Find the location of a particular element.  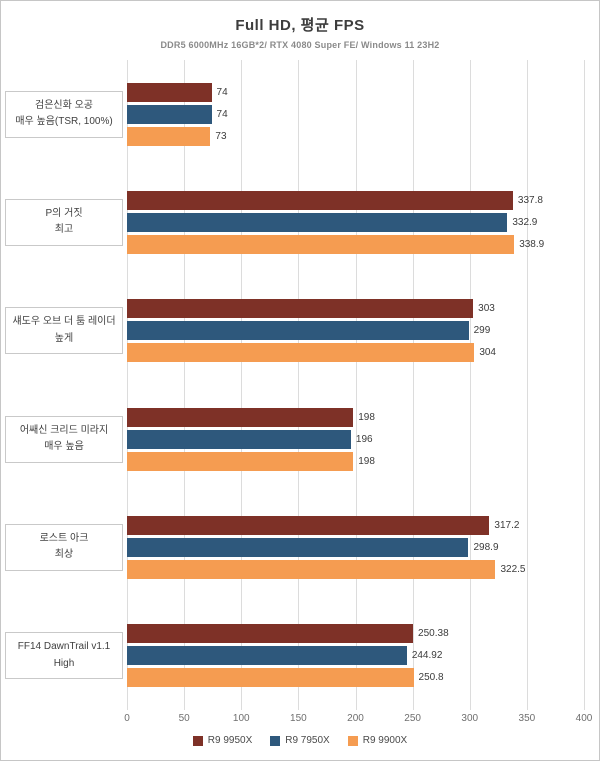

legend-label: R9 7950X is located at coordinates (307, 740).